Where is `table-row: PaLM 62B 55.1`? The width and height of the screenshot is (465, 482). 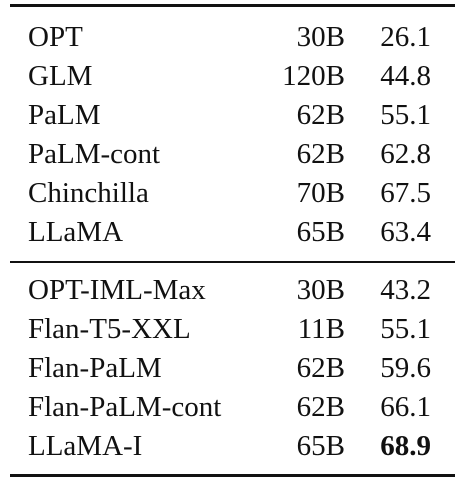 table-row: PaLM 62B 55.1 is located at coordinates (232, 115).